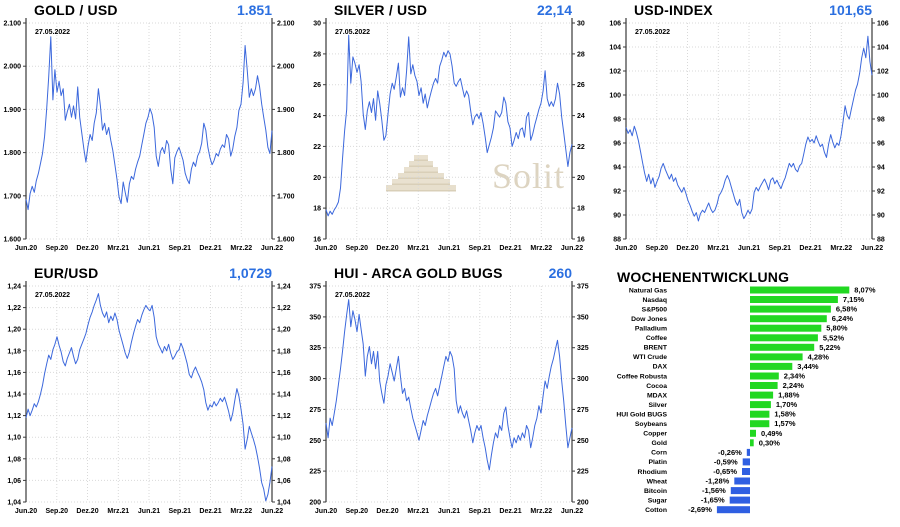 The image size is (900, 527). Describe the element at coordinates (641, 415) in the screenshot. I see `svg-text: HUI Gold BUGS` at that location.